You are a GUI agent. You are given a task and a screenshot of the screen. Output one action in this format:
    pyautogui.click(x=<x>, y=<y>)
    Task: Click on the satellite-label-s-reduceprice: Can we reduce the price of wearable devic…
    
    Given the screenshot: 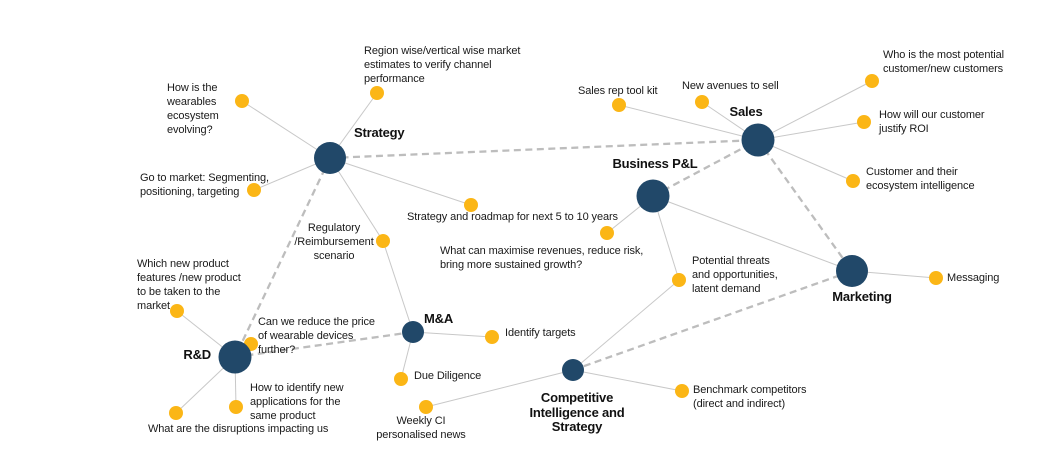 What is the action you would take?
    pyautogui.click(x=316, y=336)
    